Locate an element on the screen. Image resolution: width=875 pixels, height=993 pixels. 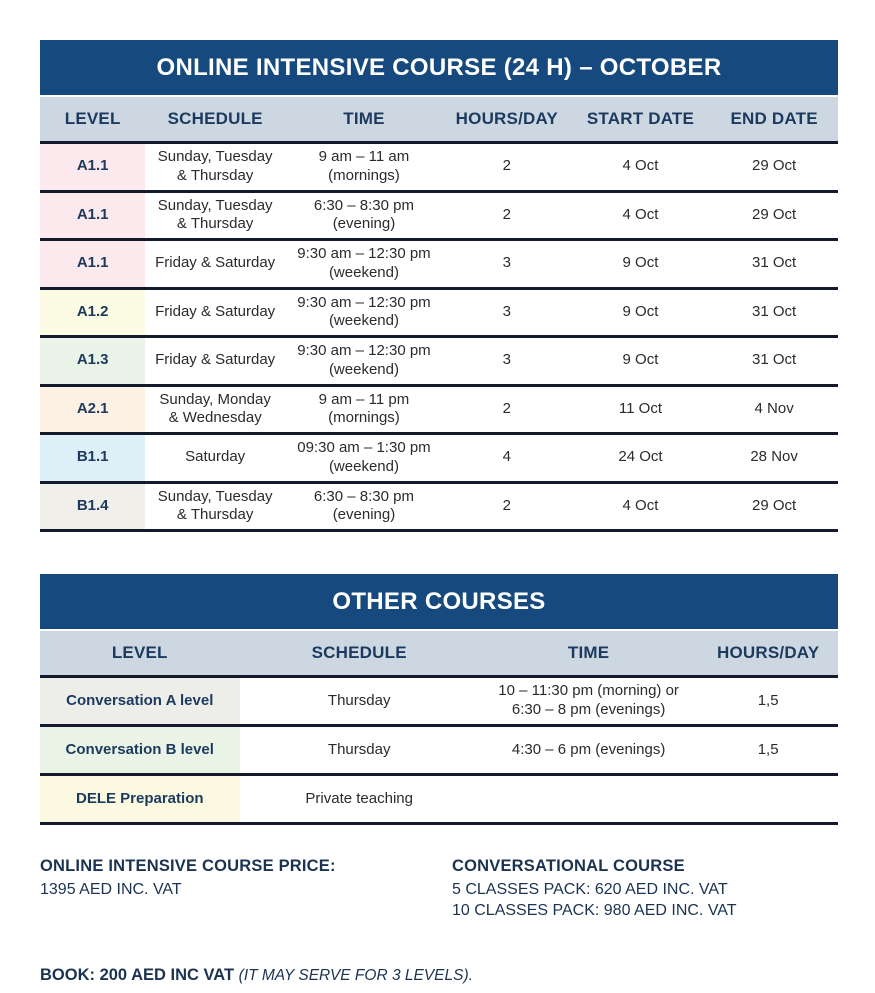
time-cell: 4:30 – 6 pm (evenings) is located at coordinates (588, 749).